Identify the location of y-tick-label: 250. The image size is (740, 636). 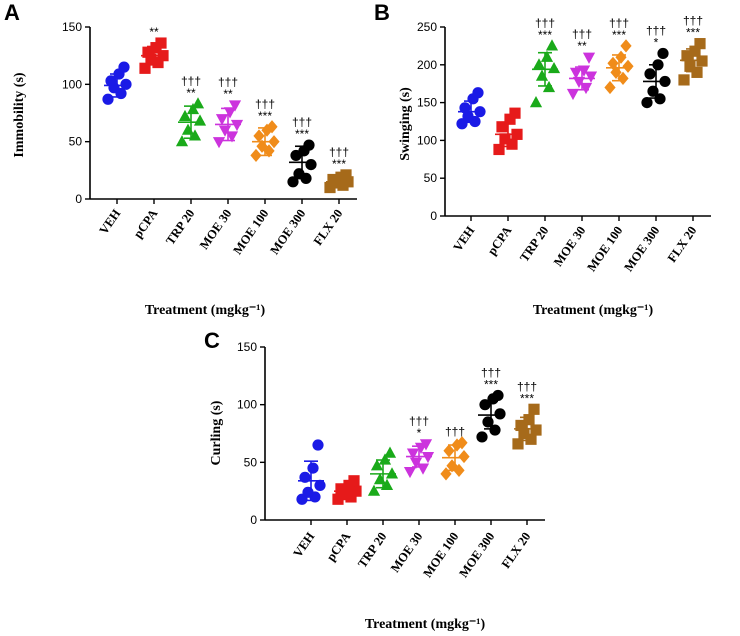
(427, 27).